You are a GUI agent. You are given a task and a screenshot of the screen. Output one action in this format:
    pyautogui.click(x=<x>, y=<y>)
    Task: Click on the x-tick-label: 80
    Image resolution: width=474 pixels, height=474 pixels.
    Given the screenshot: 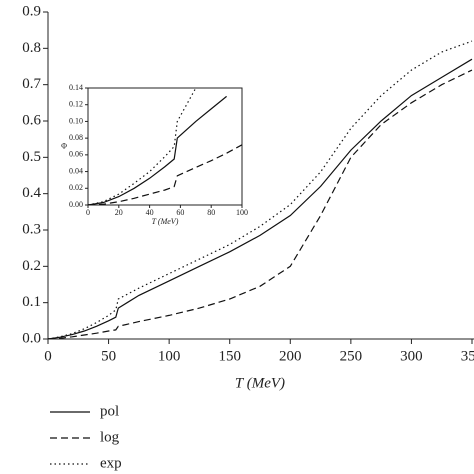 What is the action you would take?
    pyautogui.click(x=211, y=212)
    